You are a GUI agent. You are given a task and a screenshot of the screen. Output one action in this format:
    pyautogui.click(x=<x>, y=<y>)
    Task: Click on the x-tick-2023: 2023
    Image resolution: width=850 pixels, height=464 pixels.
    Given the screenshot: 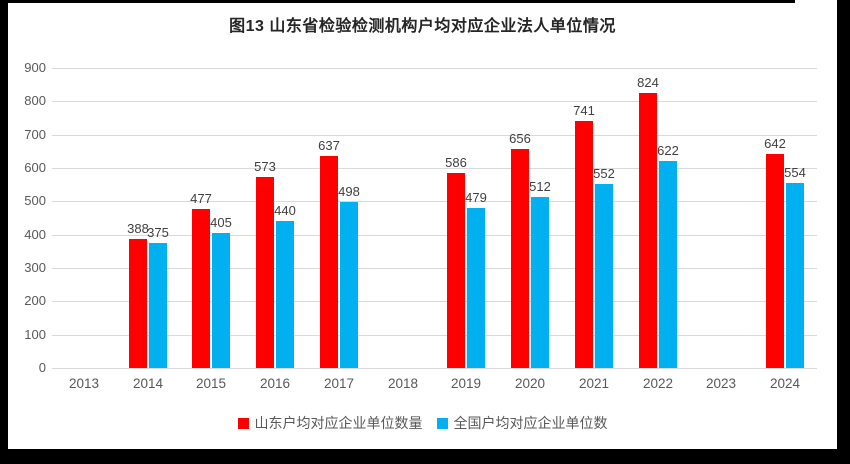 What is the action you would take?
    pyautogui.click(x=721, y=383)
    